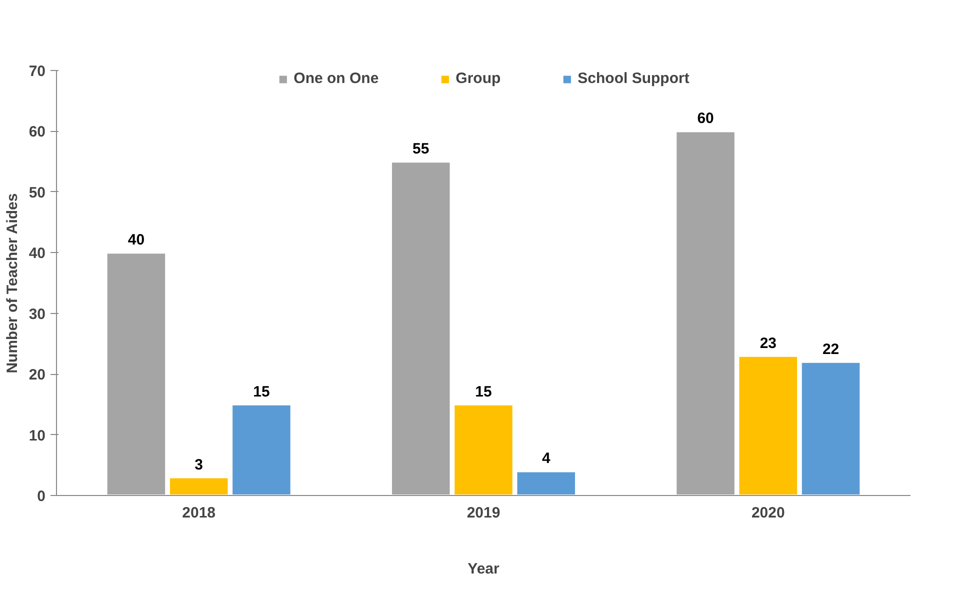 The image size is (969, 590). Describe the element at coordinates (336, 78) in the screenshot. I see `legend-label: One on One` at that location.